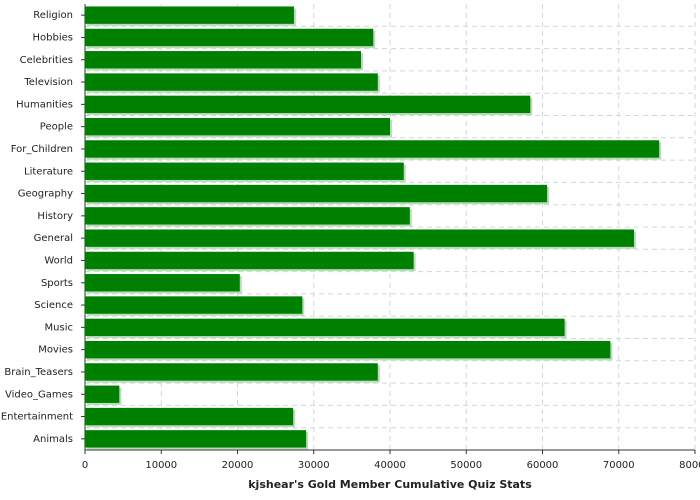 The width and height of the screenshot is (700, 500). I want to click on y-tick-label: Video_Games, so click(39, 394).